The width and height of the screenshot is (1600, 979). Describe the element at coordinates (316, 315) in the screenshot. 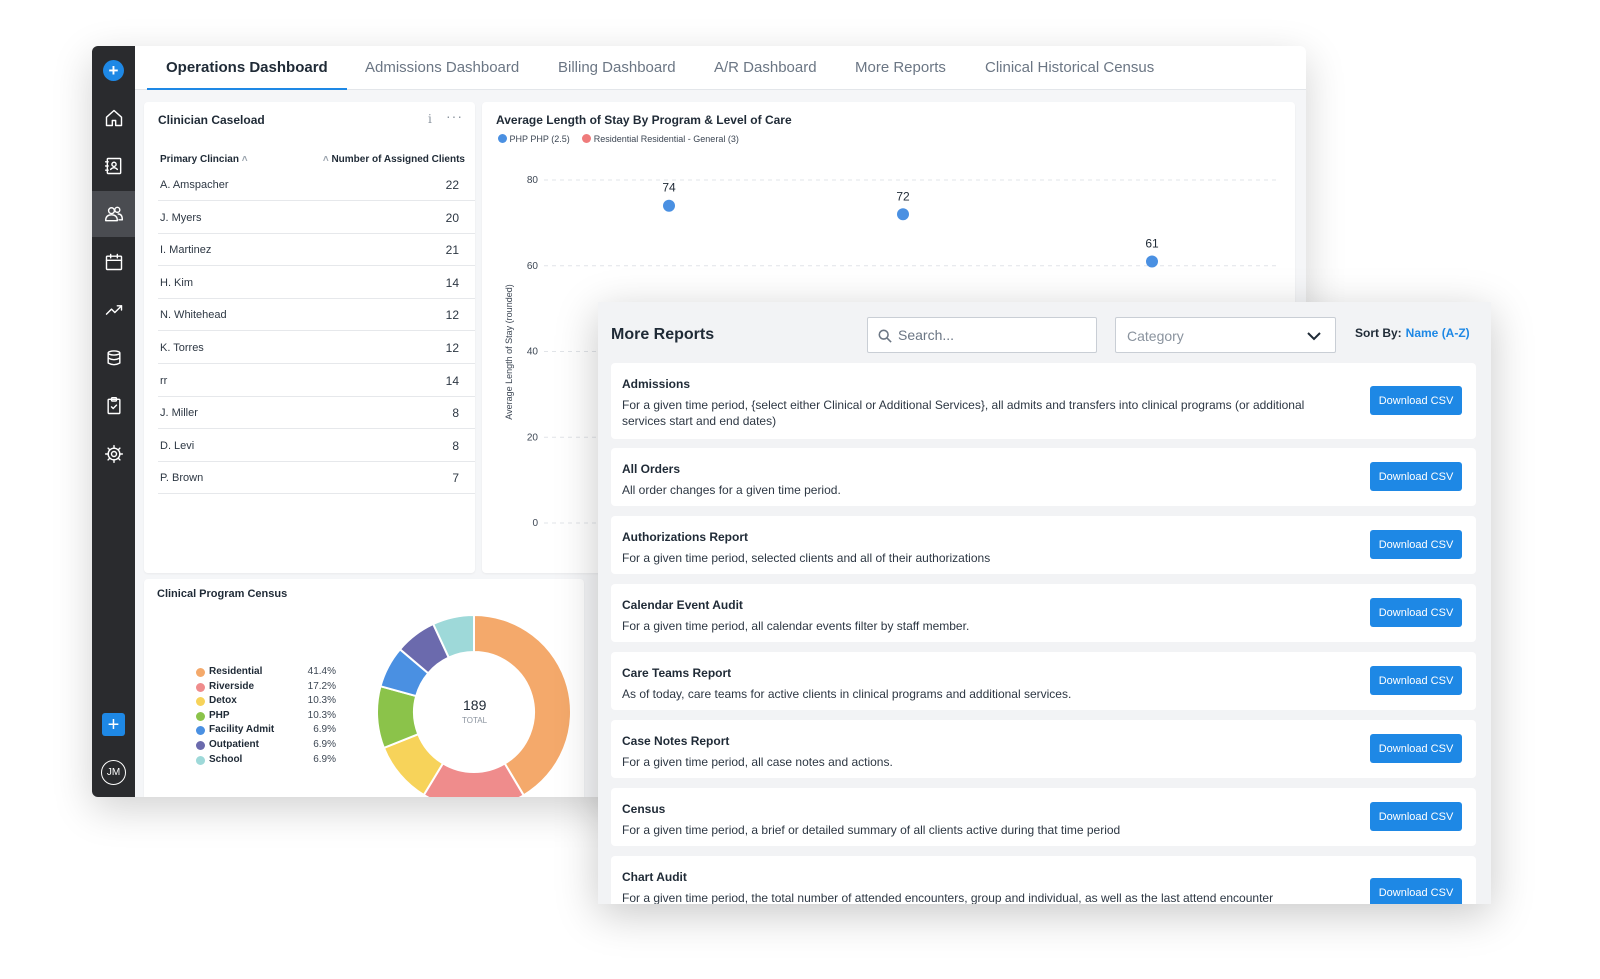

I see `table-row: N. Whitehead 12` at that location.